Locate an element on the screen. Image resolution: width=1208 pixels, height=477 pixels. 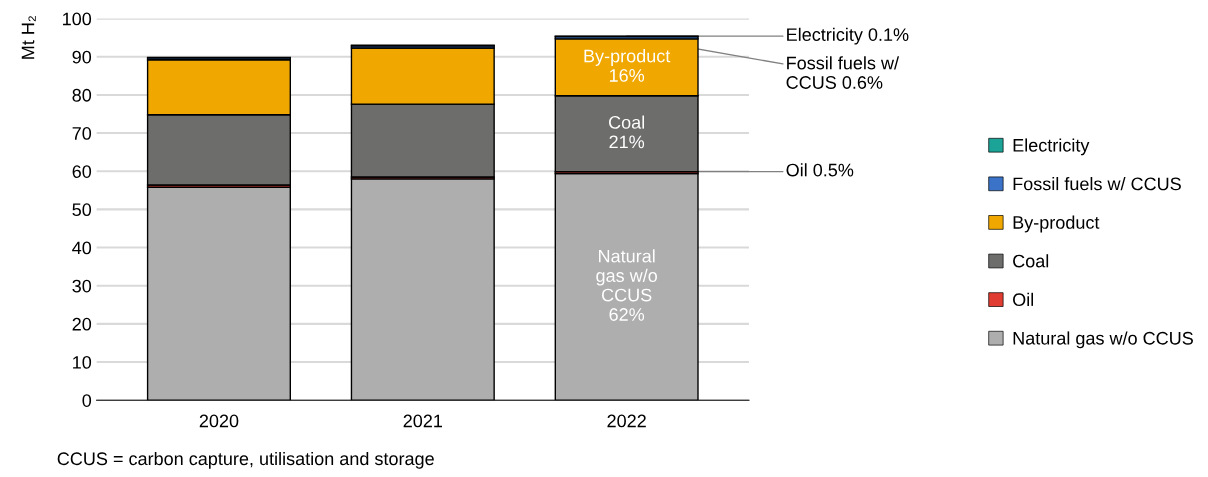
legend-label: By-product is located at coordinates (1056, 224).